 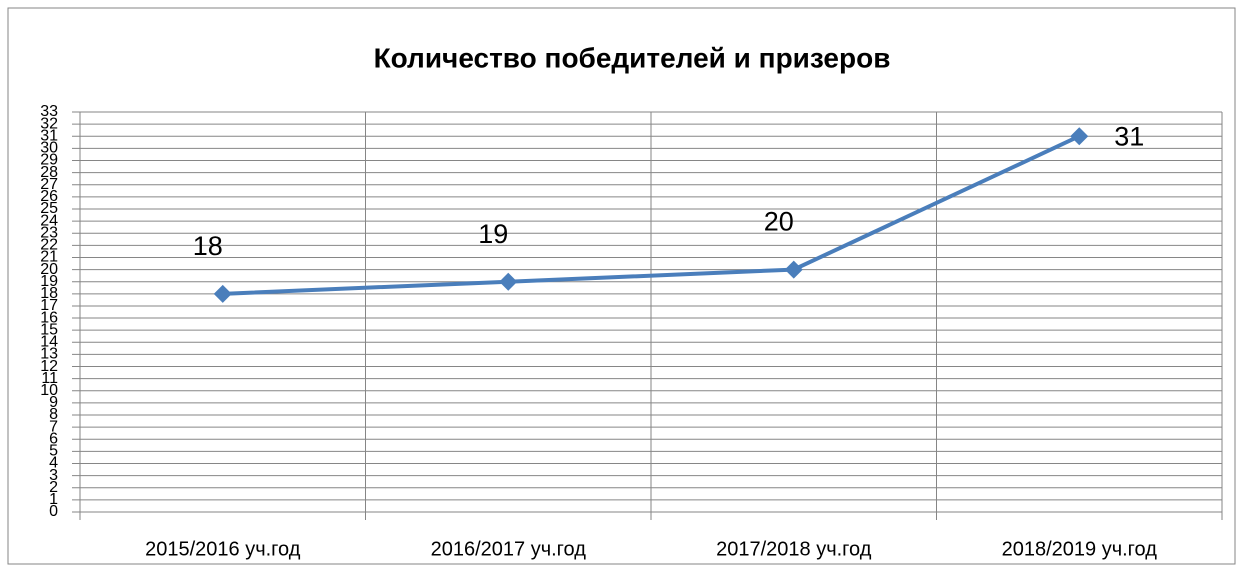 I want to click on y-tick-label: 28, so click(x=49, y=172).